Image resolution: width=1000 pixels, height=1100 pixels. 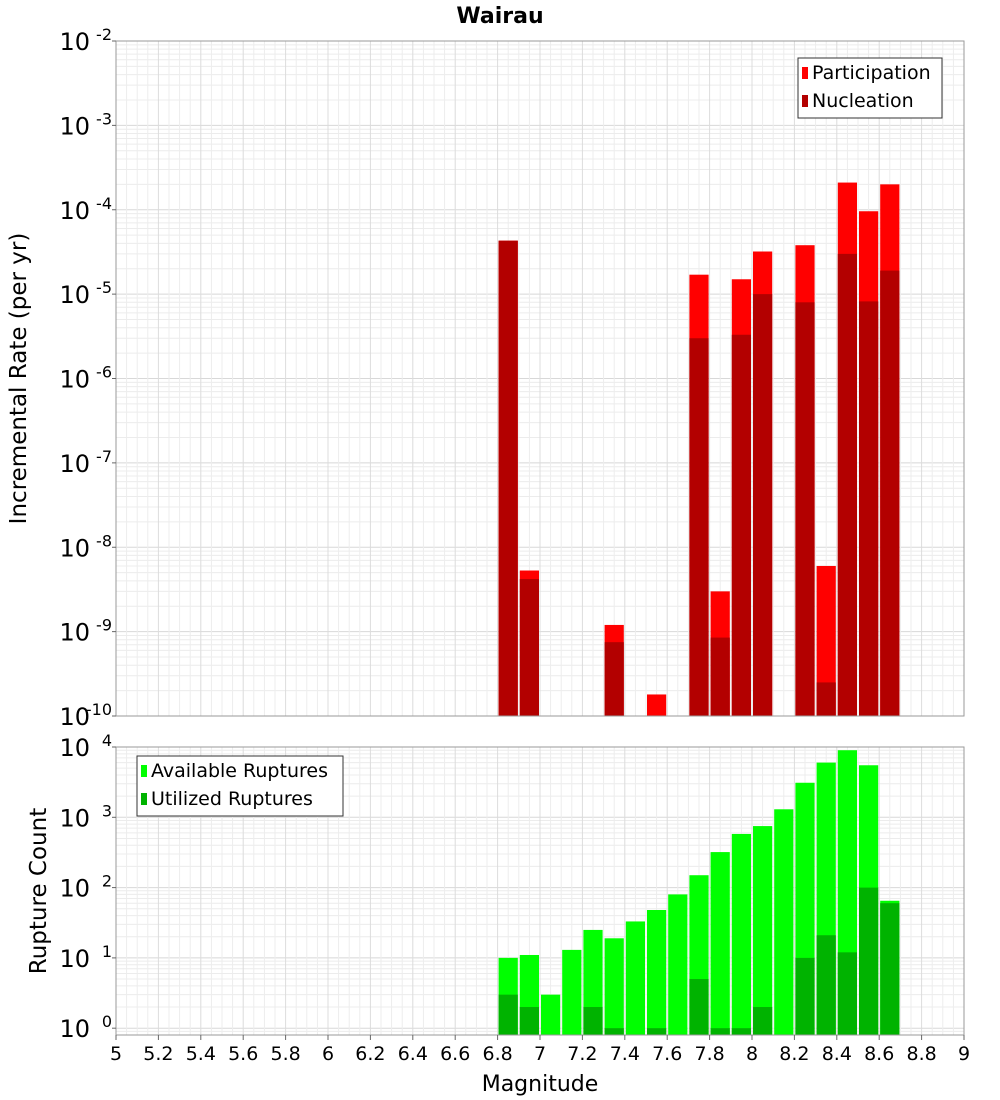 What do you see at coordinates (232, 799) in the screenshot?
I see `legend-label: Utilized Ruptures` at bounding box center [232, 799].